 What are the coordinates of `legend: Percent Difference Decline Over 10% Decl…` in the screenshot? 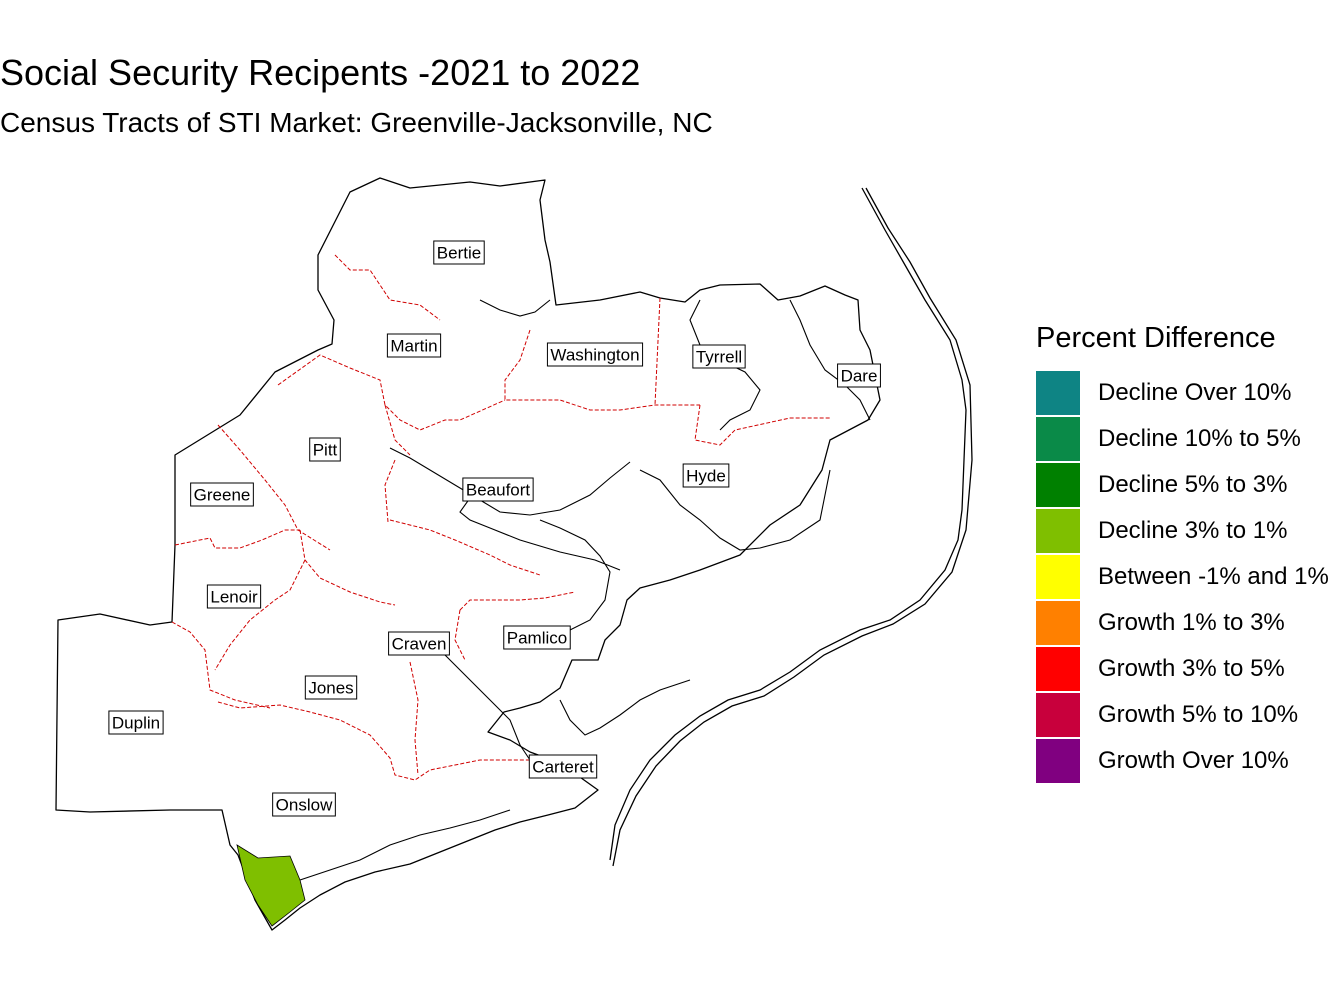 It's located at (1182, 553).